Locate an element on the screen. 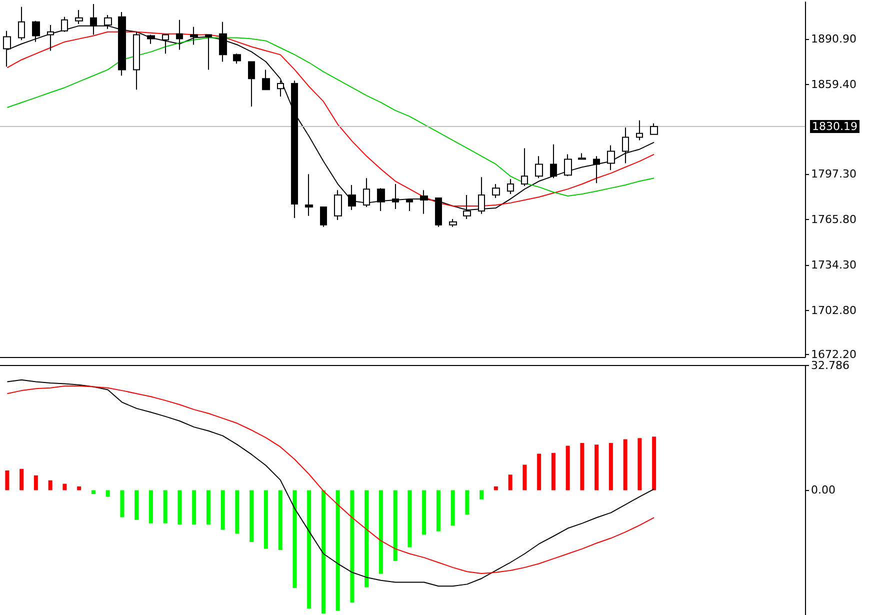  y-tick-label: 0.00 is located at coordinates (823, 490).